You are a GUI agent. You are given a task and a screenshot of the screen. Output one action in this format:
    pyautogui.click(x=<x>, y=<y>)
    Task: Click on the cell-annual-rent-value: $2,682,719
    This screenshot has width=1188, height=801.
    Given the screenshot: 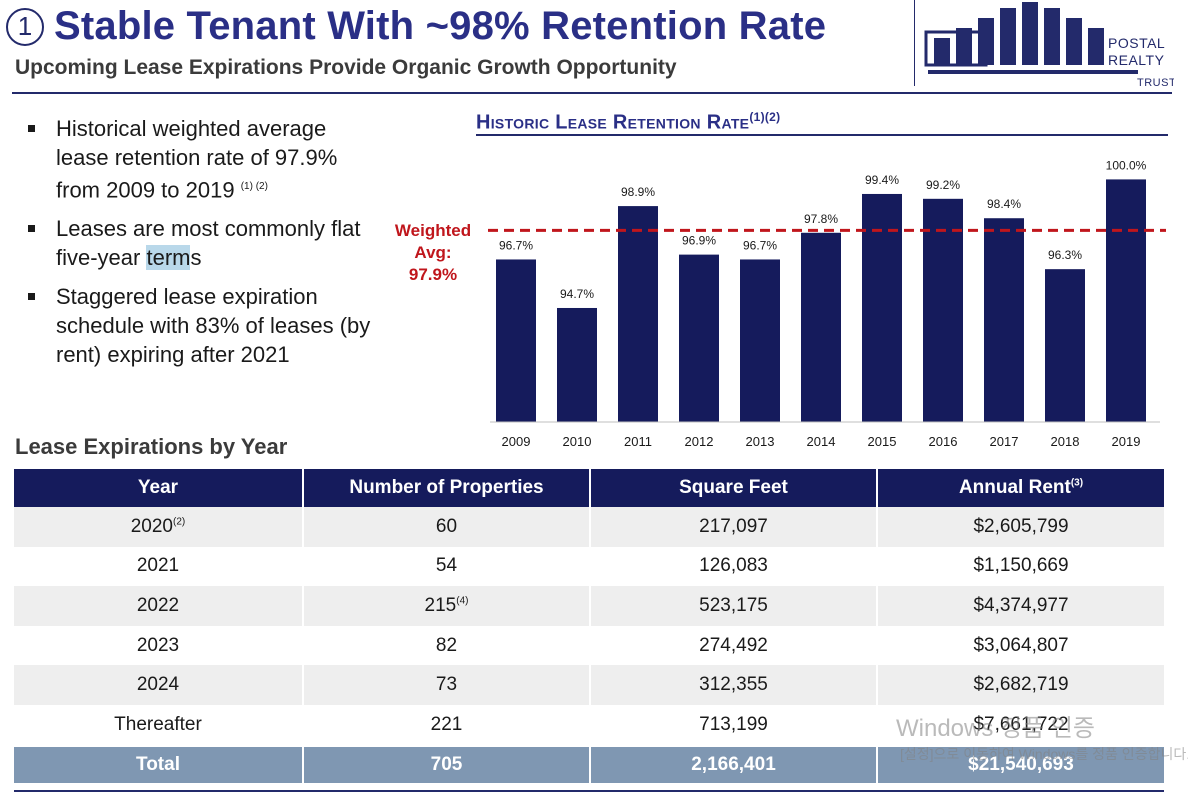 What is the action you would take?
    pyautogui.click(x=1021, y=685)
    